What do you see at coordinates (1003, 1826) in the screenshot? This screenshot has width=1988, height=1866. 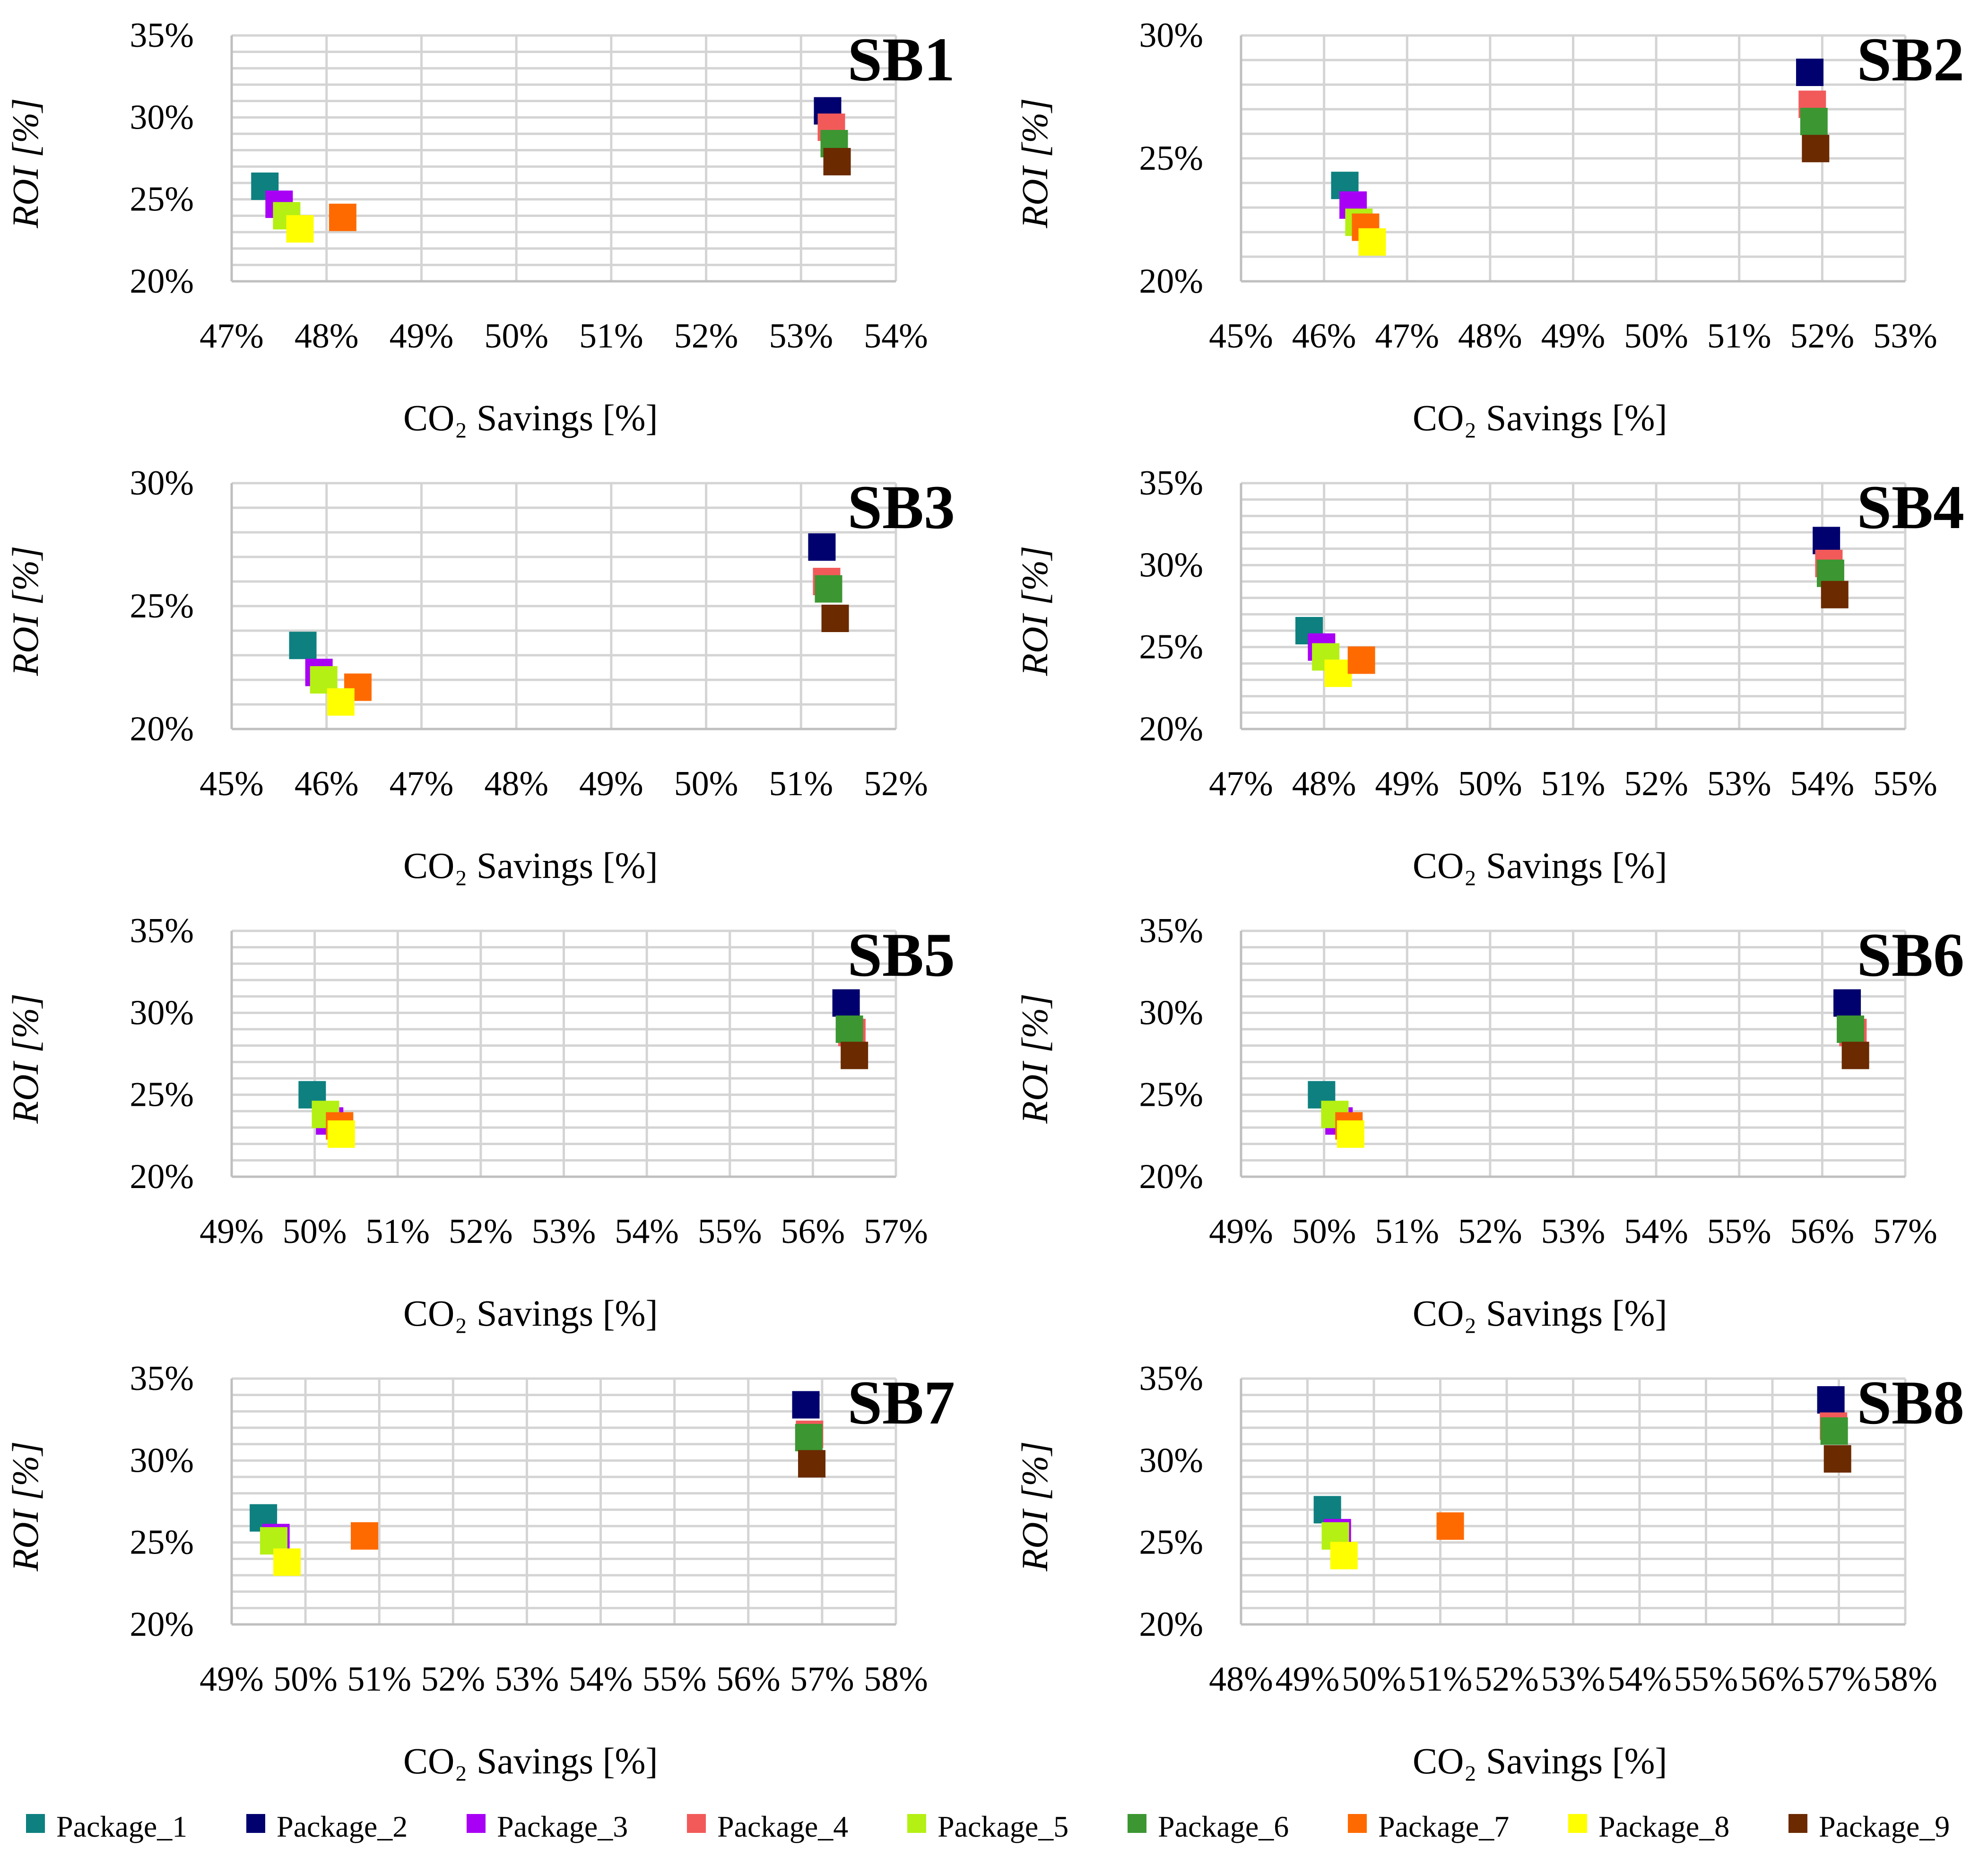 I see `legend-label: Package_5` at bounding box center [1003, 1826].